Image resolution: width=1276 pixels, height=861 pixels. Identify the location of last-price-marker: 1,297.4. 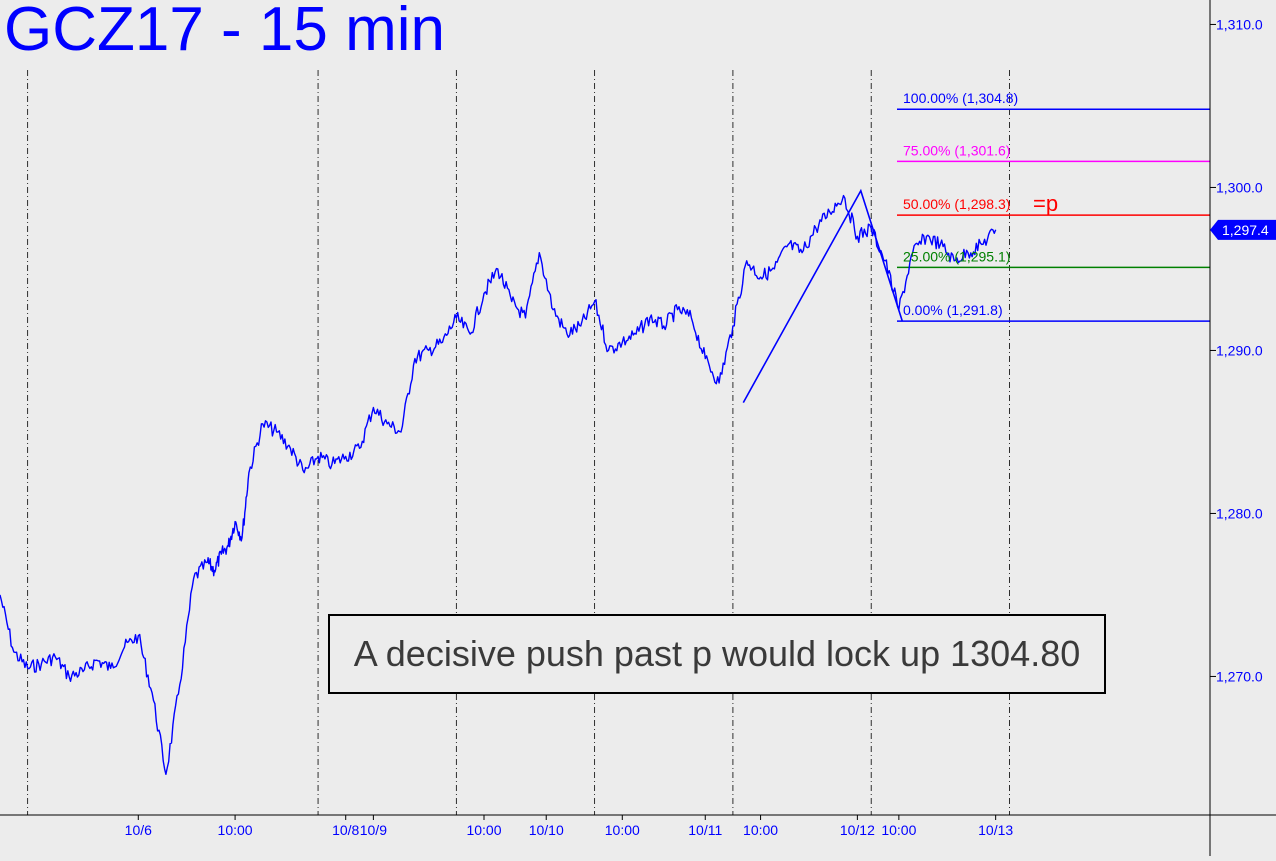
(1243, 229).